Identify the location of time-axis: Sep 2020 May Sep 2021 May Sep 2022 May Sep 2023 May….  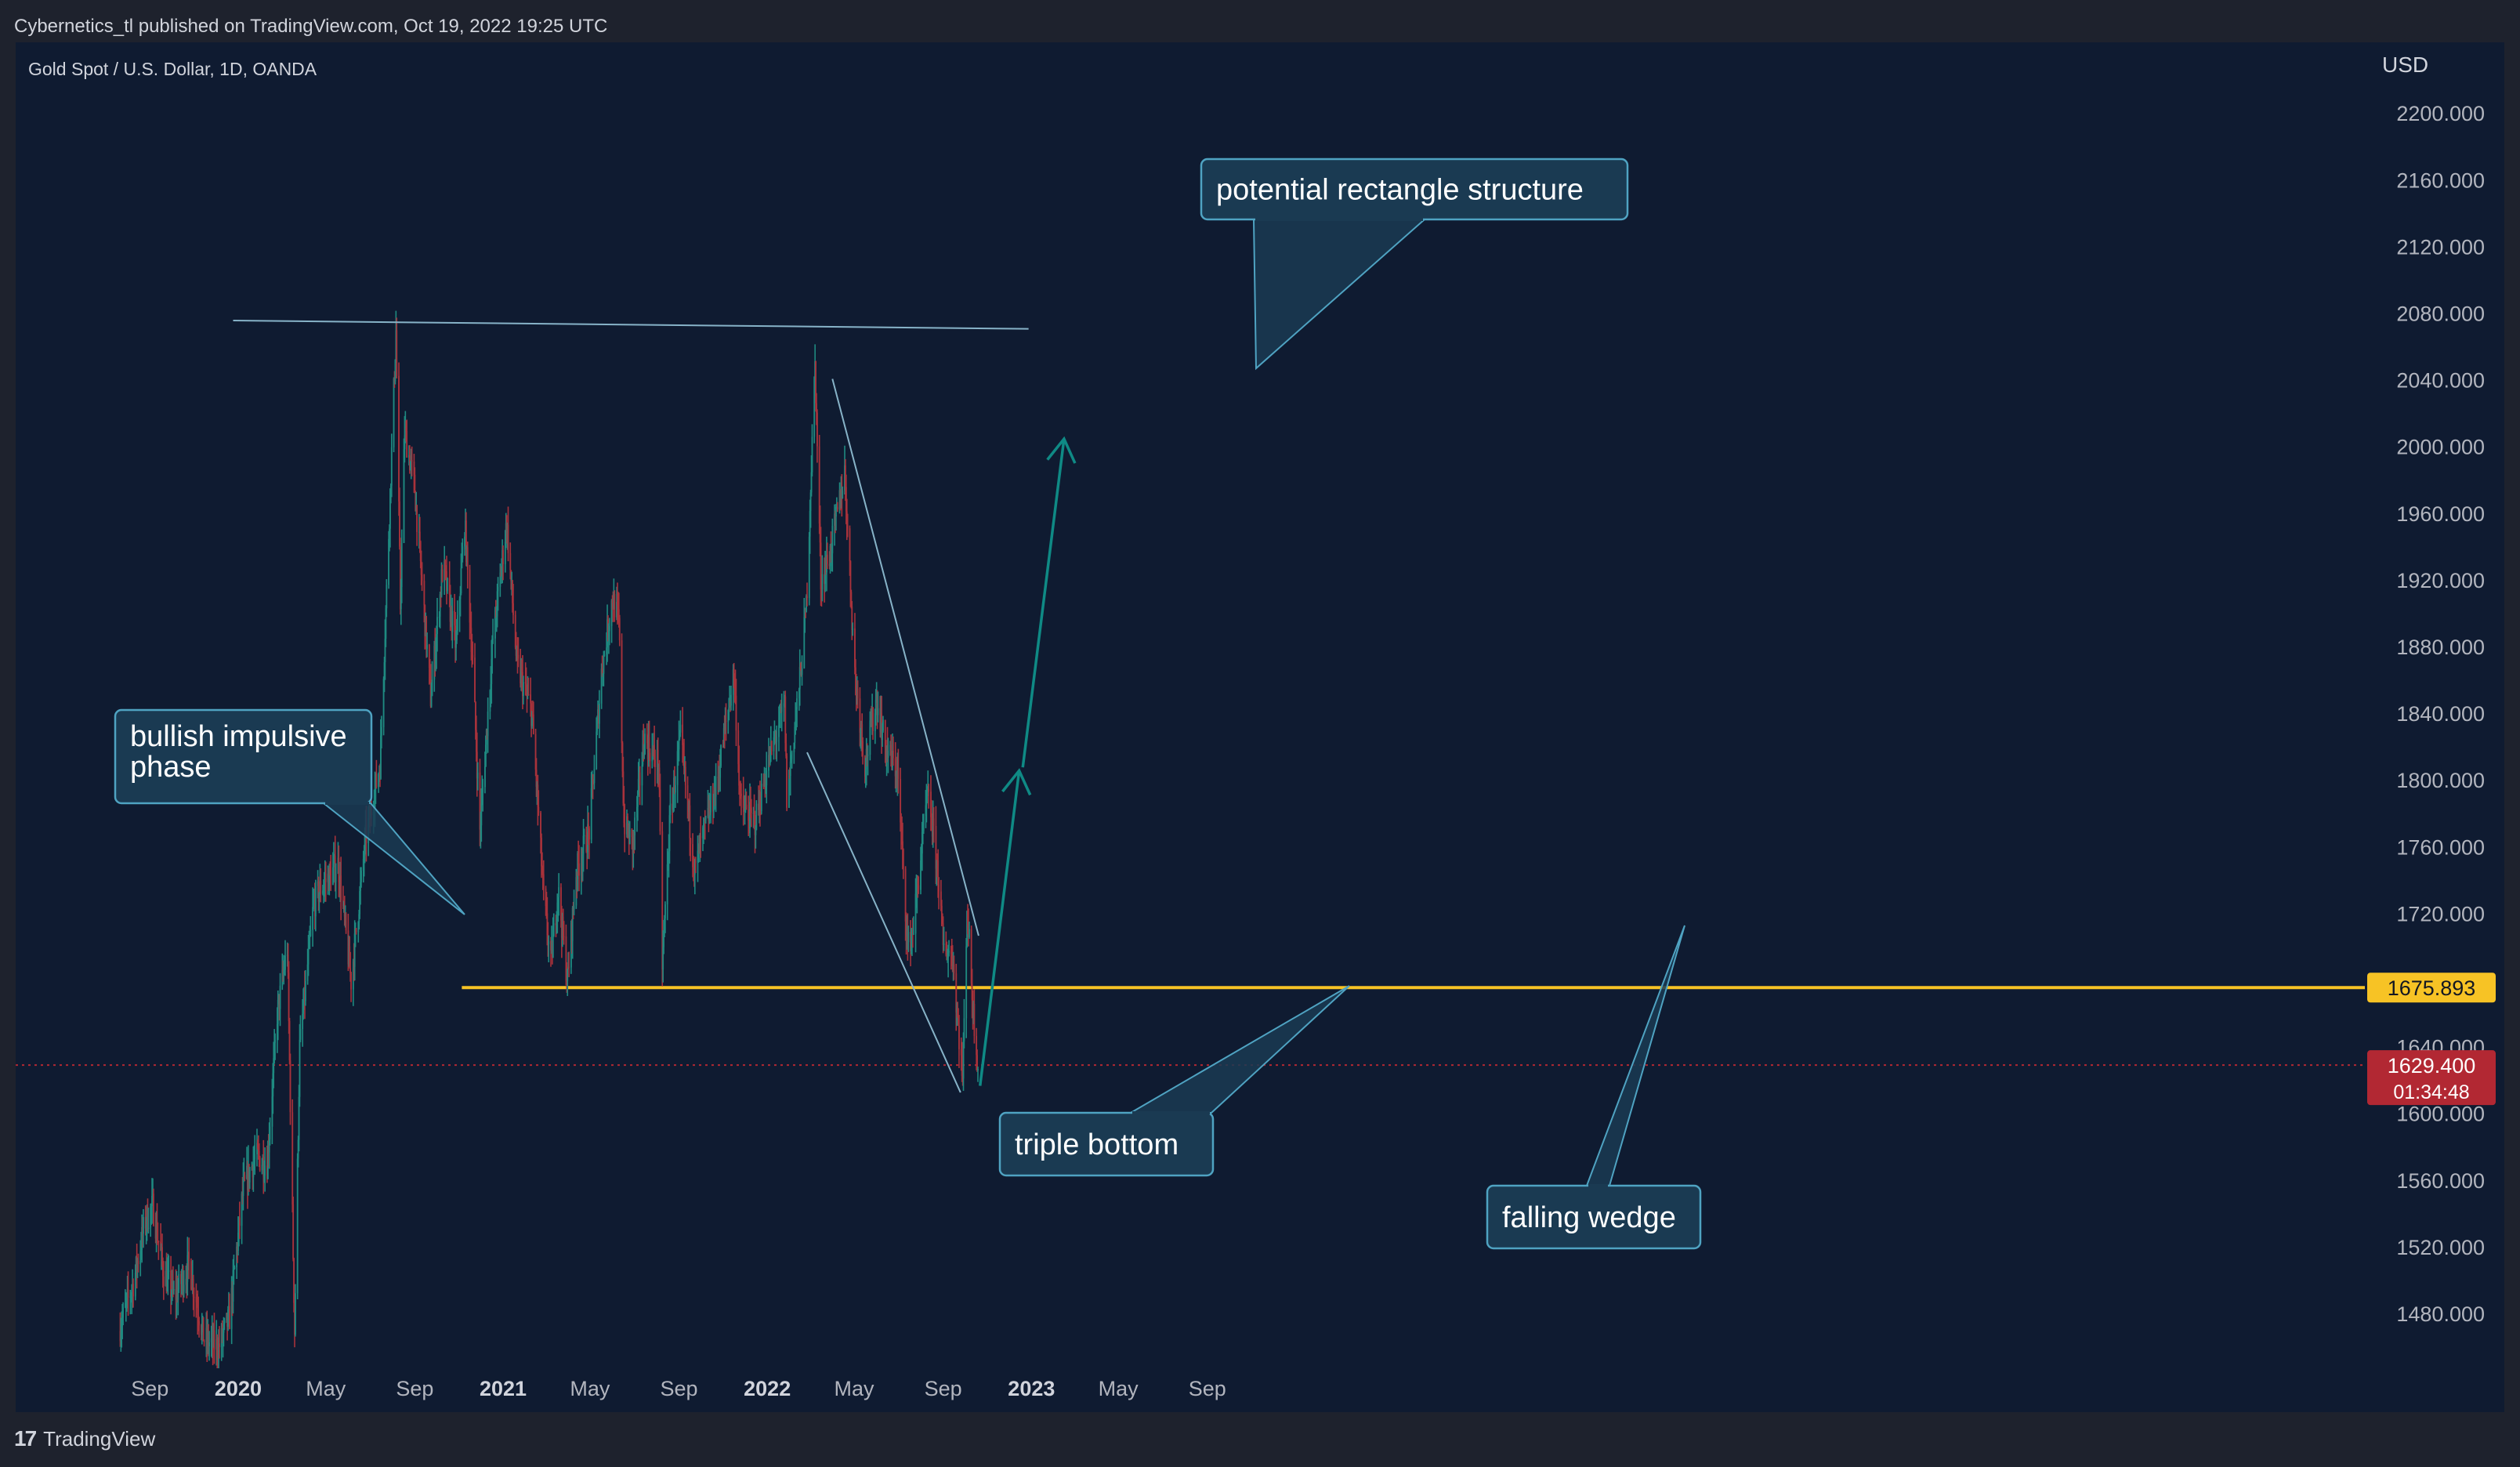
(678, 1388).